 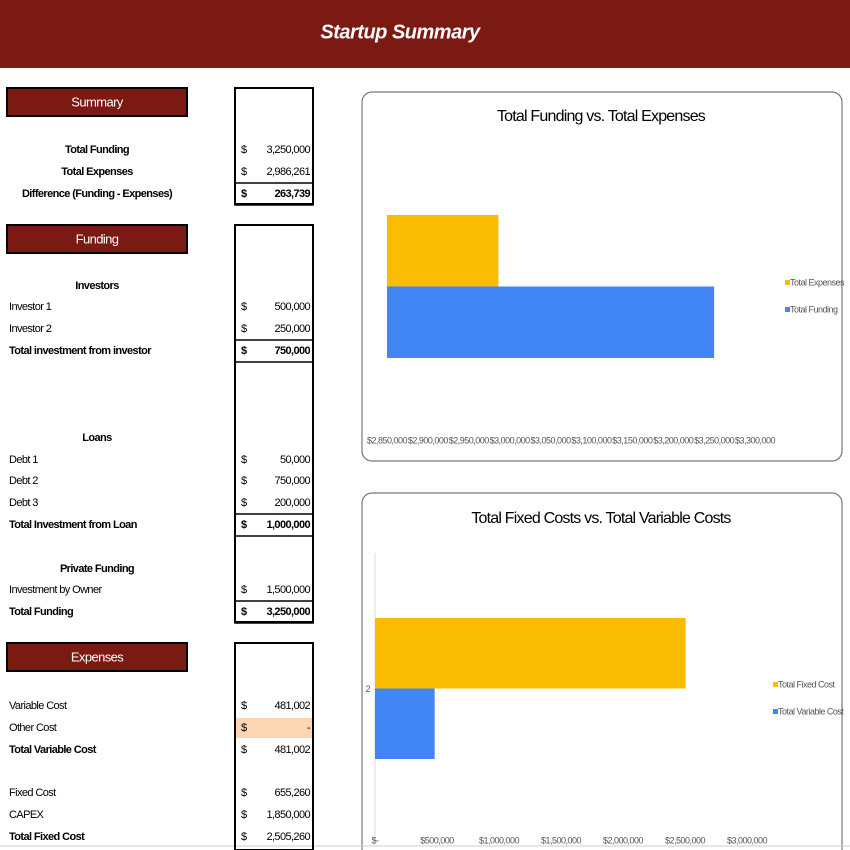 I want to click on row-label: Total Variable Cost, so click(x=53, y=750).